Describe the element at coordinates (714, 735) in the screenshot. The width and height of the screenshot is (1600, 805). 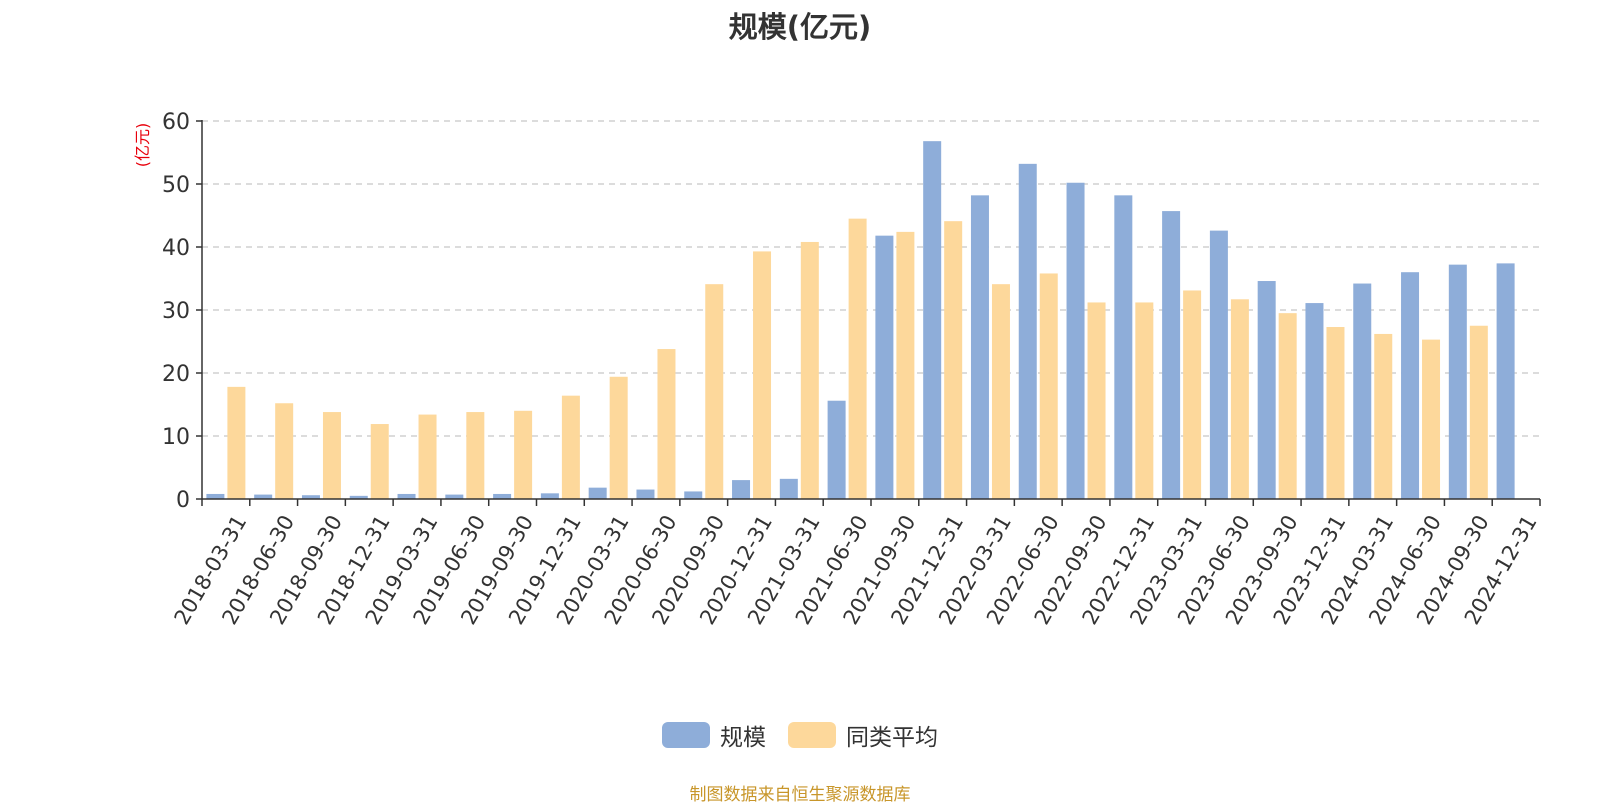
I see `legend-item-scale: 规模` at that location.